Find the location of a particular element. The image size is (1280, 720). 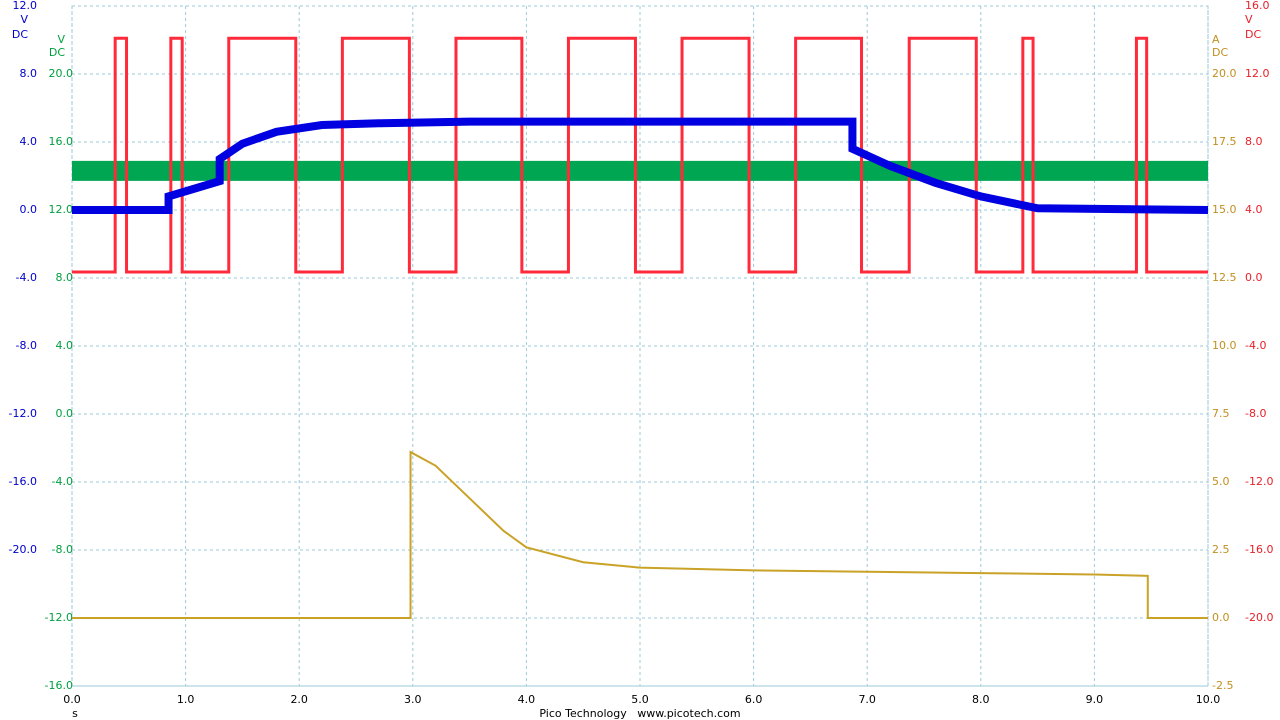

trace is located at coordinates (640, 165).